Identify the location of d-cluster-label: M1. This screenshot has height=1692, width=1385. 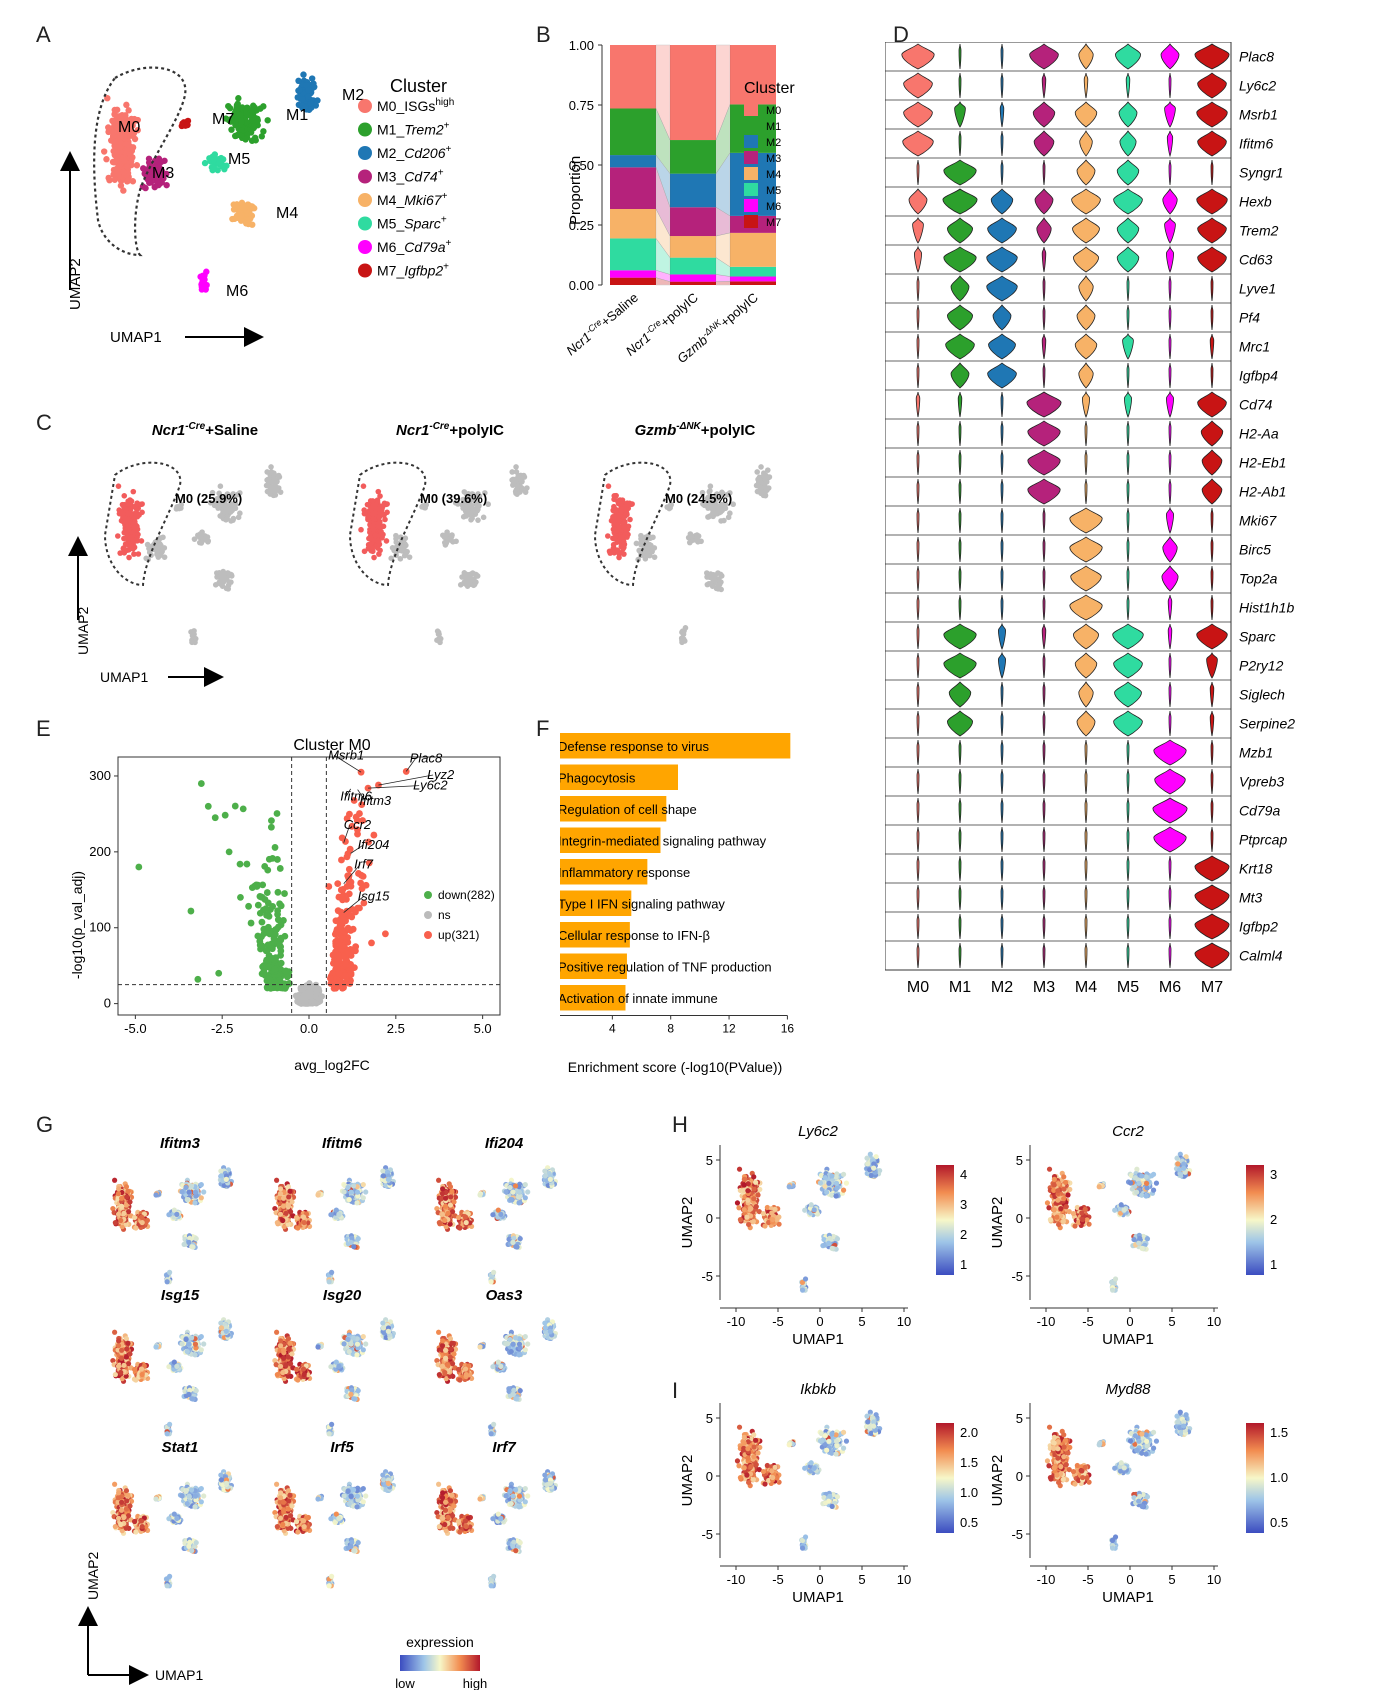
(960, 987).